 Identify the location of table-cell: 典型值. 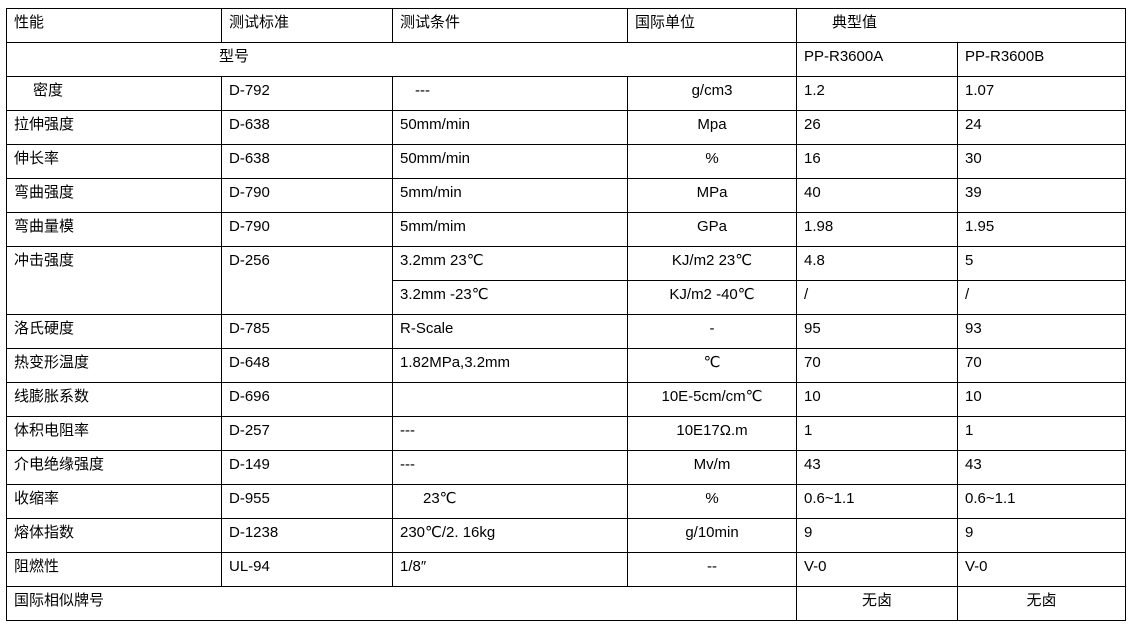
(961, 25).